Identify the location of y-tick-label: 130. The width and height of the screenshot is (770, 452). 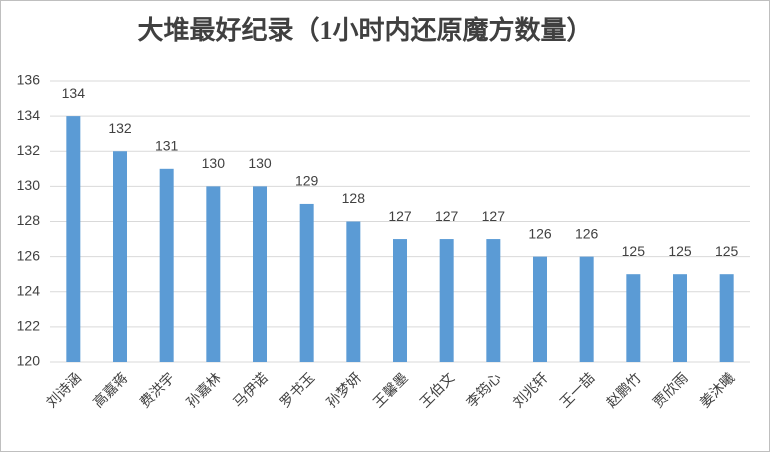
(29, 185).